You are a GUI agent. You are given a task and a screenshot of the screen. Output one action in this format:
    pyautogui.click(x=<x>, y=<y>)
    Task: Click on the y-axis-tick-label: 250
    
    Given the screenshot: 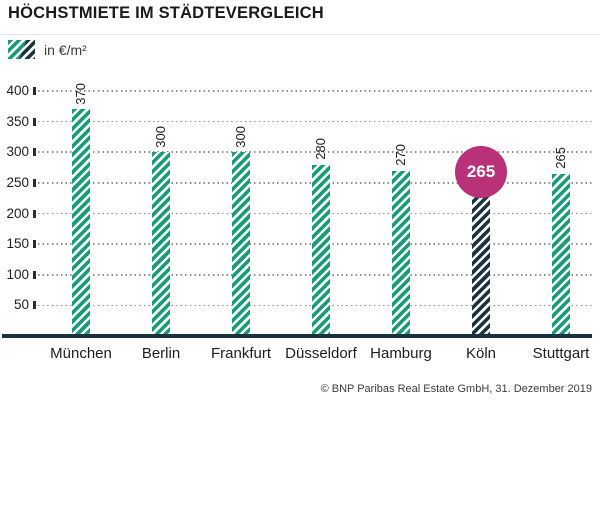 What is the action you would take?
    pyautogui.click(x=17, y=182)
    